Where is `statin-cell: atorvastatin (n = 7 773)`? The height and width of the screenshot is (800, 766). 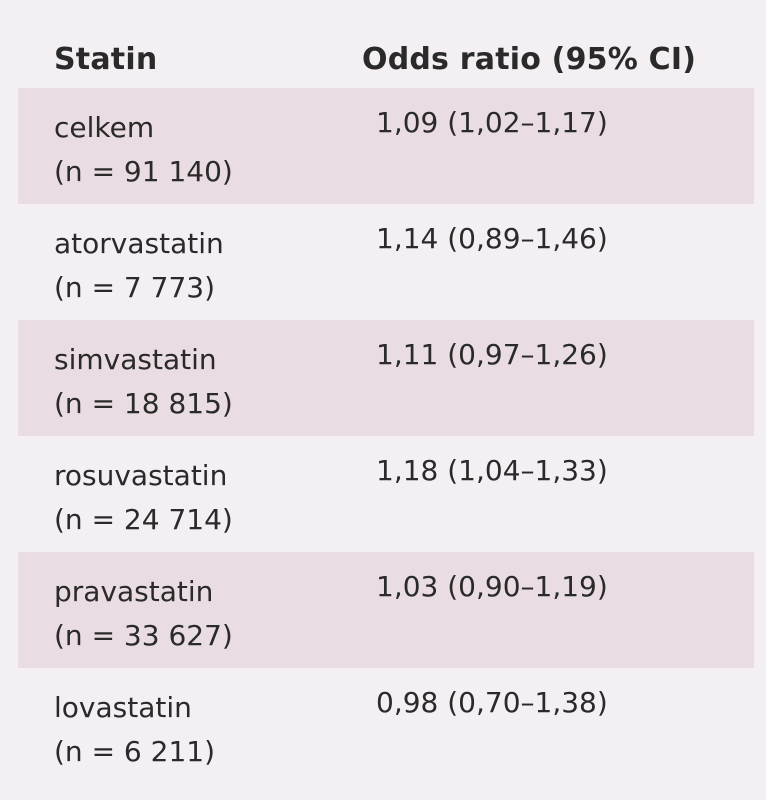
statin-cell: atorvastatin (n = 7 773) is located at coordinates (178, 271).